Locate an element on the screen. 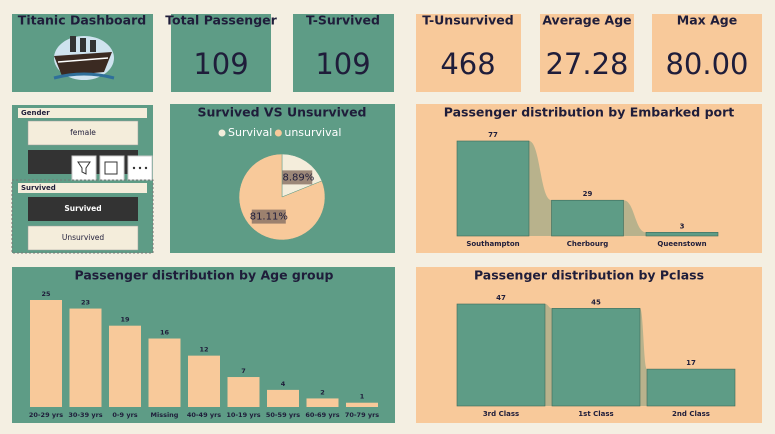  data-label: 45 is located at coordinates (596, 302).